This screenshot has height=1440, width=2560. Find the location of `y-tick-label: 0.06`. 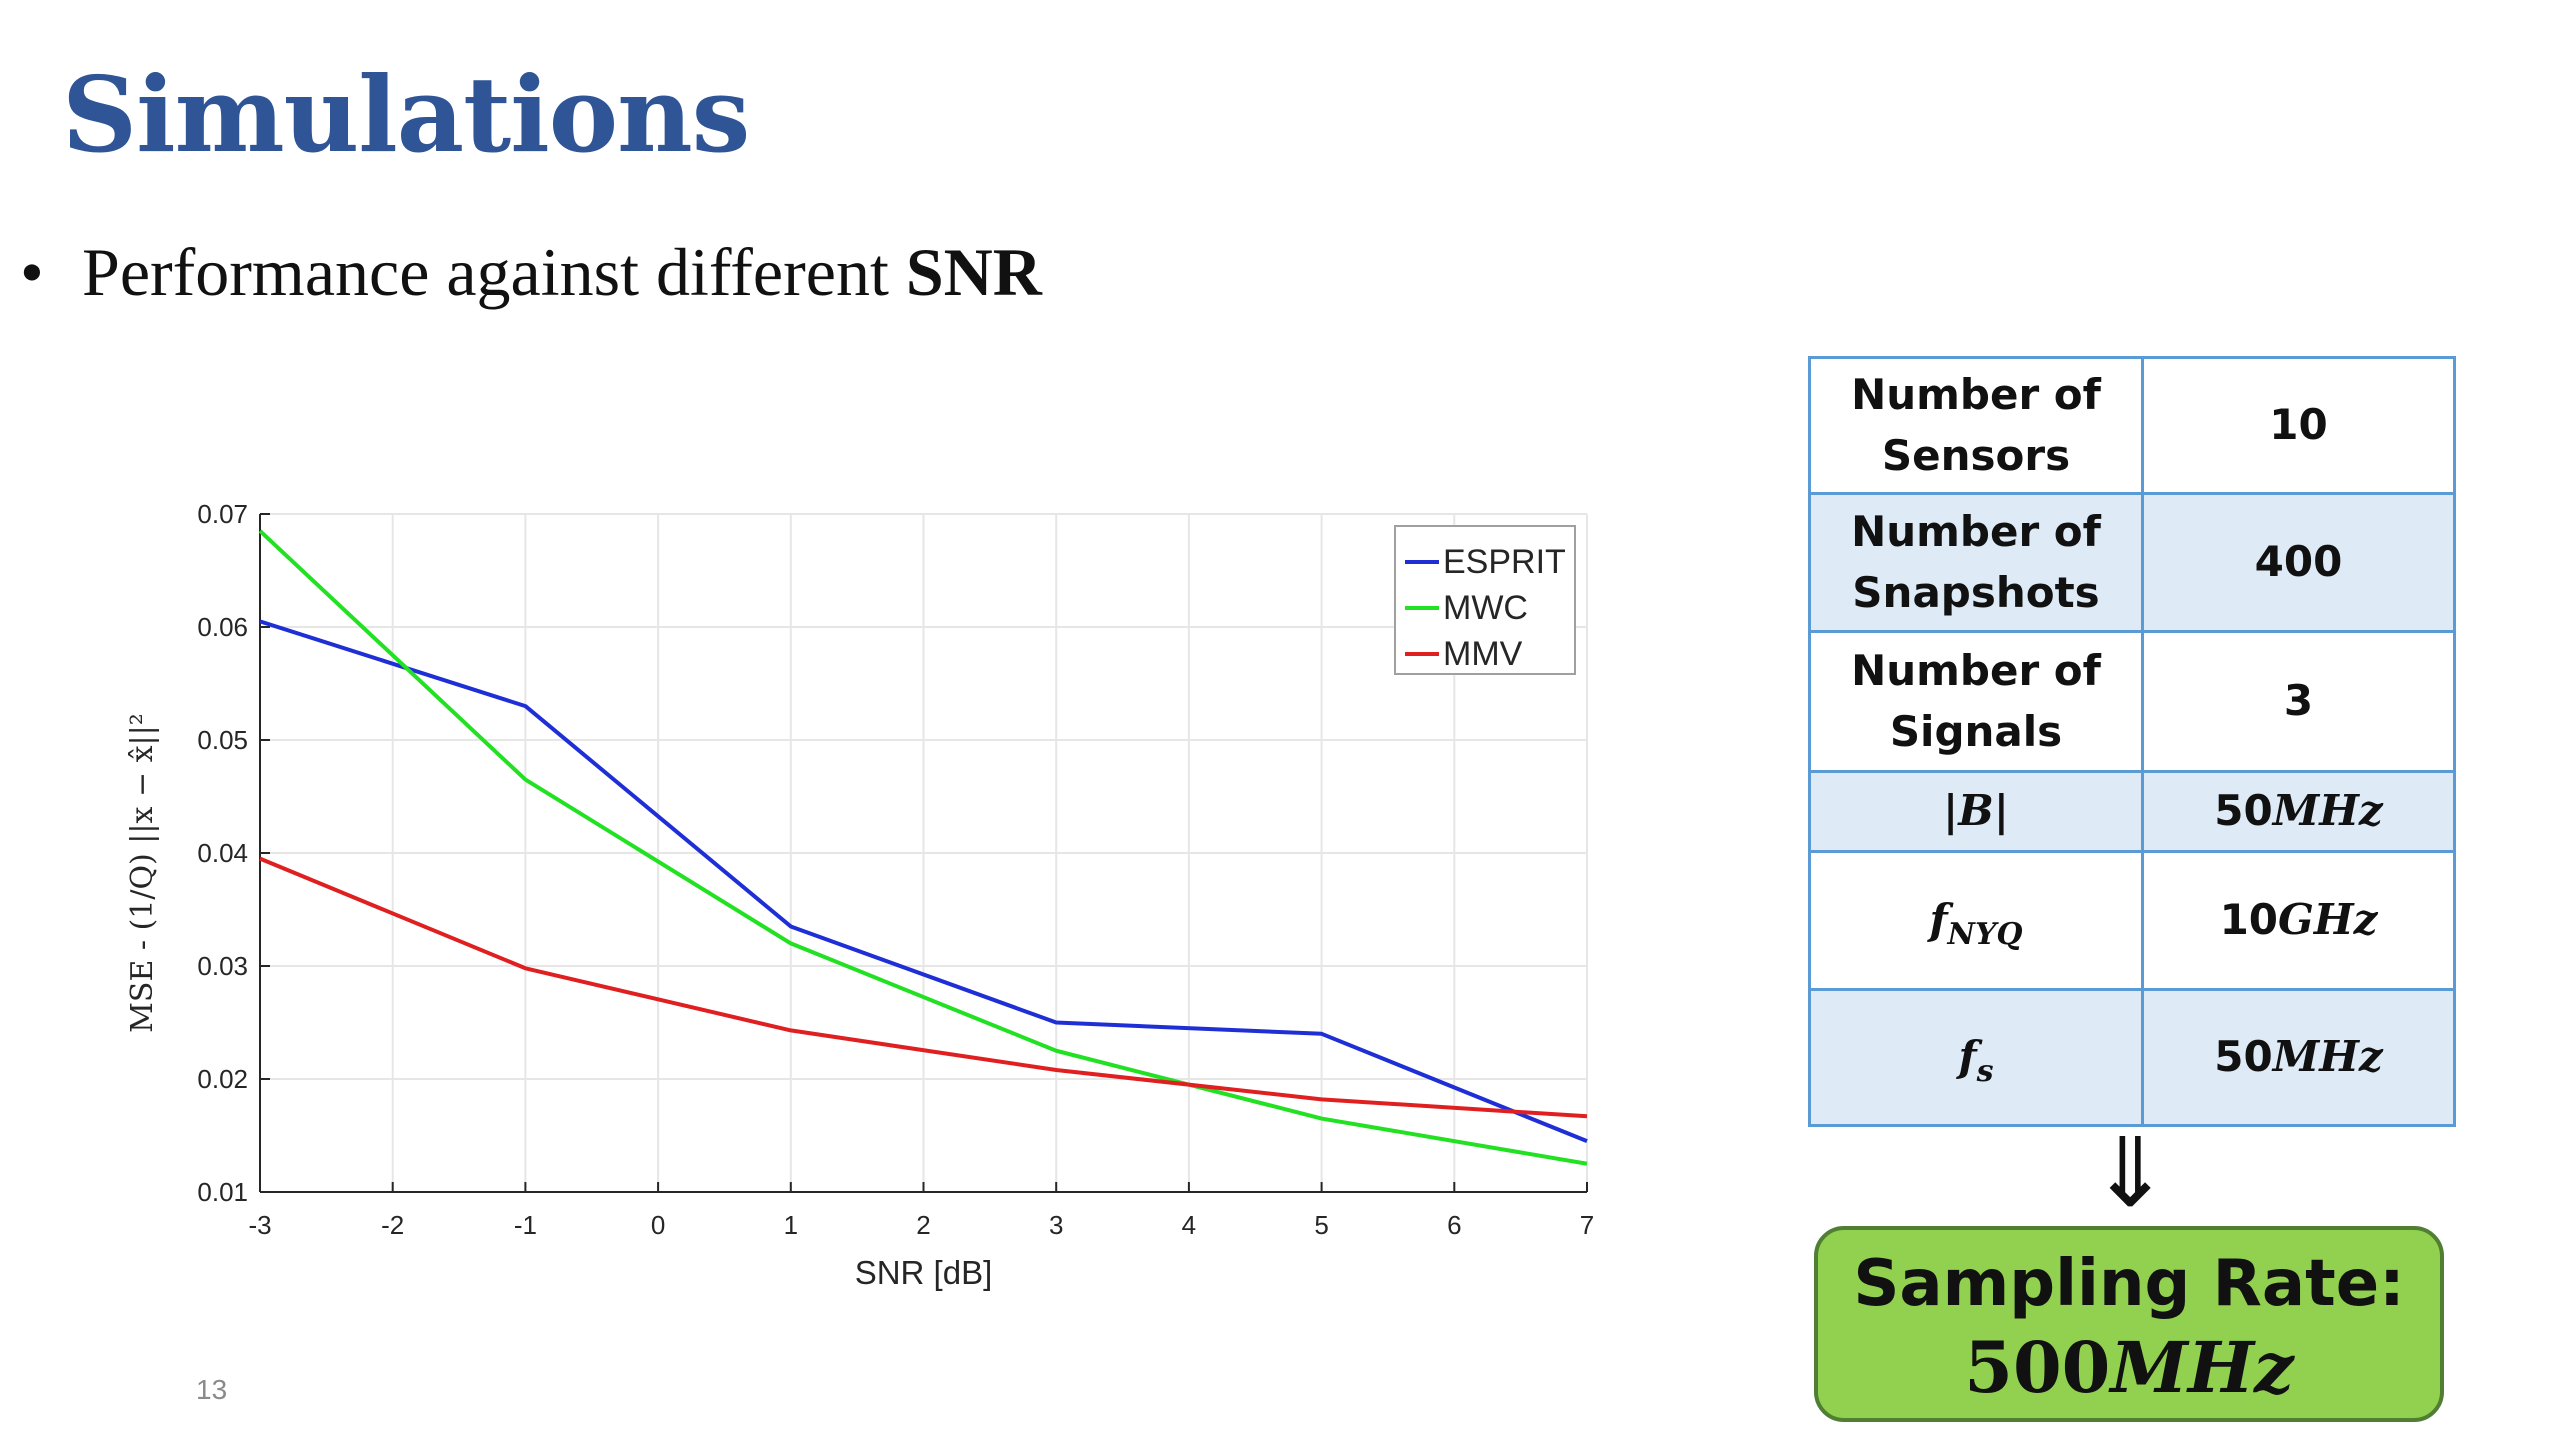

y-tick-label: 0.06 is located at coordinates (222, 627).